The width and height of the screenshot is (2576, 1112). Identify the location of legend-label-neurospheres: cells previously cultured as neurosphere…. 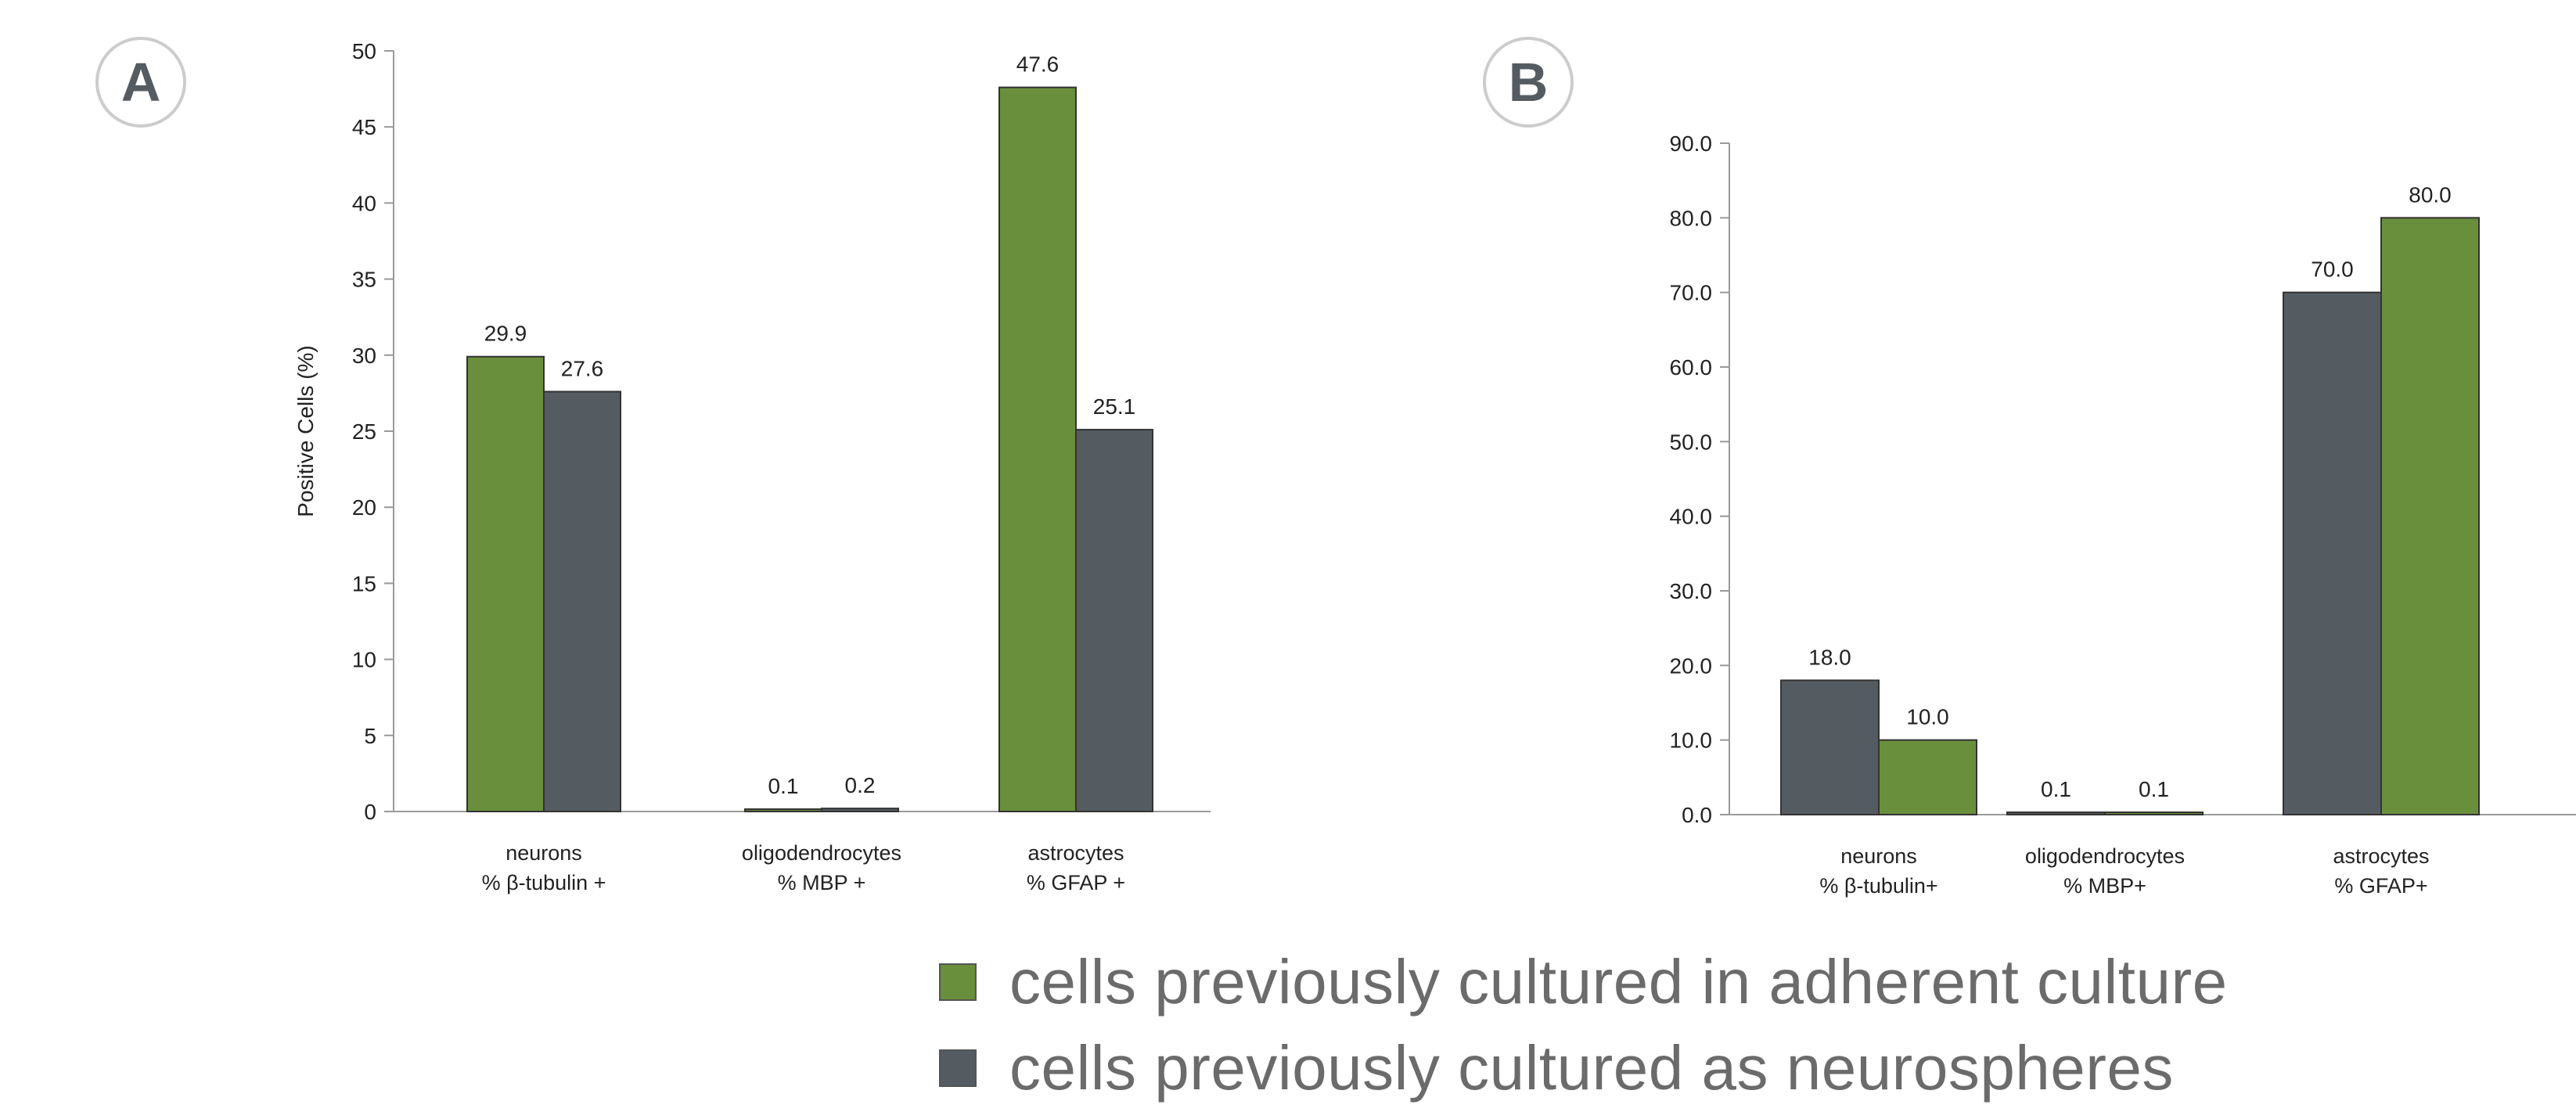
(1591, 1068).